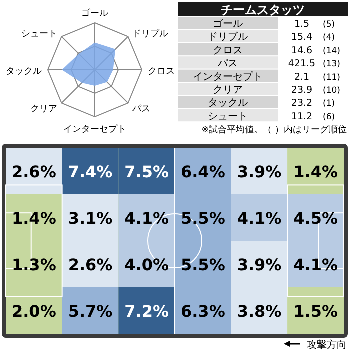  I want to click on text: ※試合平均値。（ ）内はリーグ順位, so click(274, 130).